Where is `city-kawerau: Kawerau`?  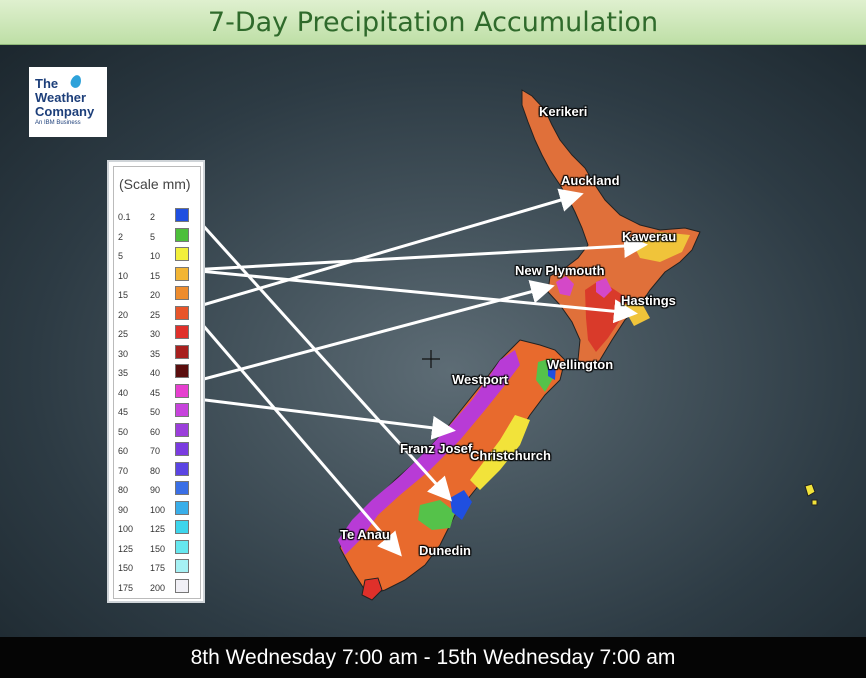
city-kawerau: Kawerau is located at coordinates (649, 236).